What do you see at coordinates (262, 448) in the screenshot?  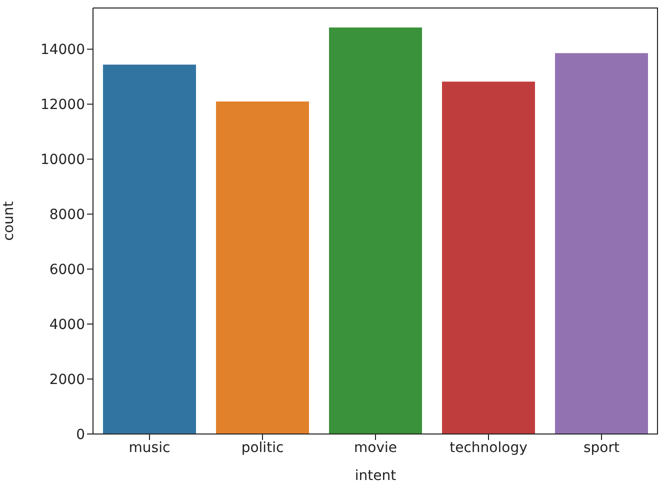 I see `x-tick-label: politic` at bounding box center [262, 448].